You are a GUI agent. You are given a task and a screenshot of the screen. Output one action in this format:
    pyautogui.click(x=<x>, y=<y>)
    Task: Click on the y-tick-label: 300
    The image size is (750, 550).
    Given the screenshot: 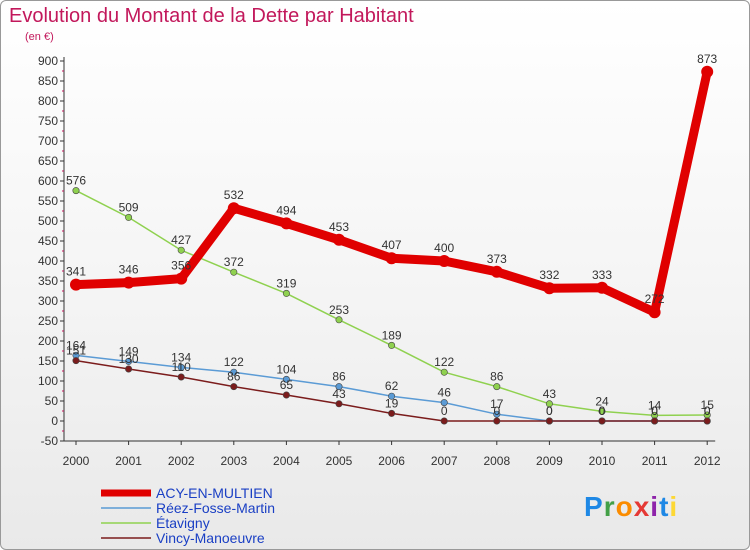 What is the action you would take?
    pyautogui.click(x=48, y=301)
    